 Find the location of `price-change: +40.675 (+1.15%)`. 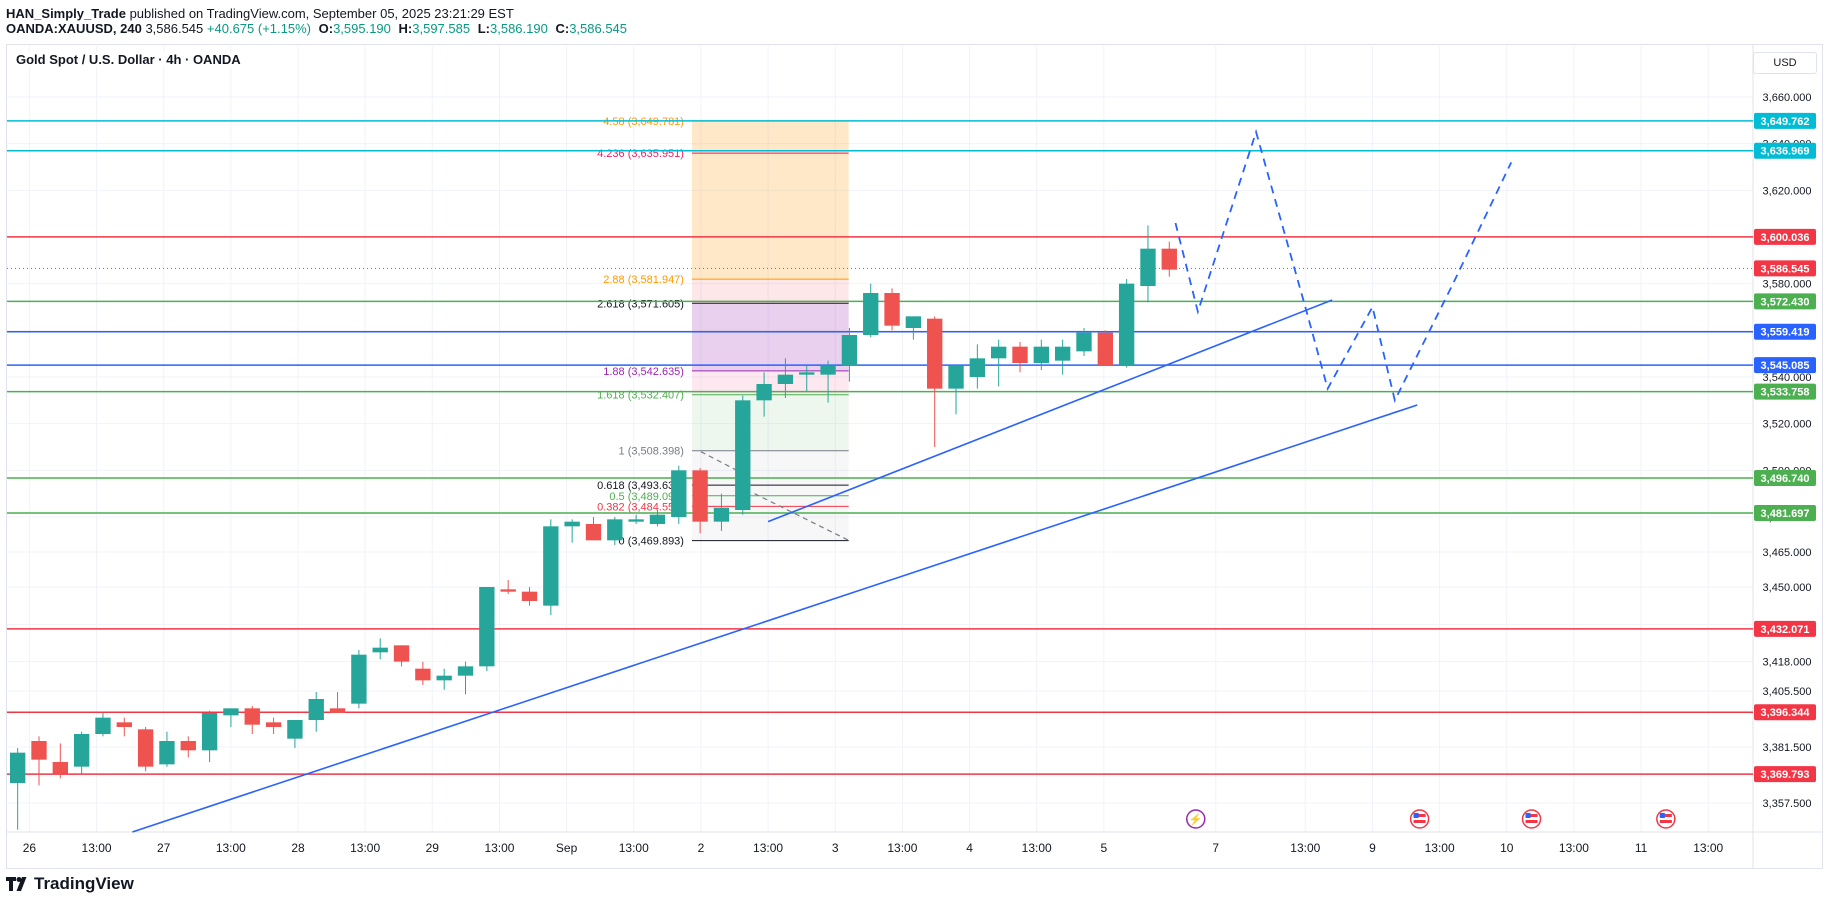

price-change: +40.675 (+1.15%) is located at coordinates (258, 28).